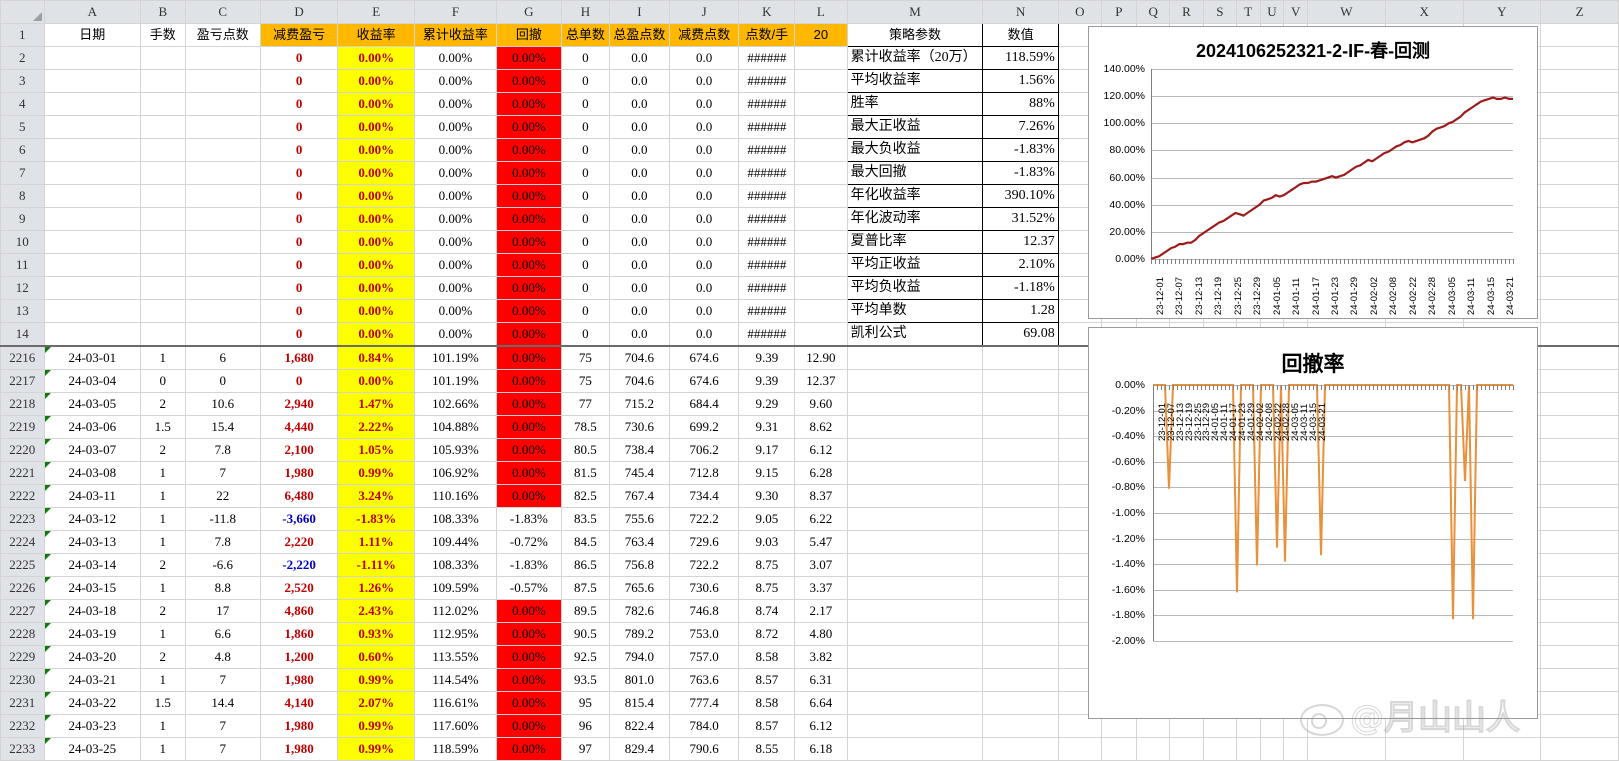 The width and height of the screenshot is (1619, 761). Describe the element at coordinates (455, 381) in the screenshot. I see `cell-cumulative-return: 101.19%` at that location.